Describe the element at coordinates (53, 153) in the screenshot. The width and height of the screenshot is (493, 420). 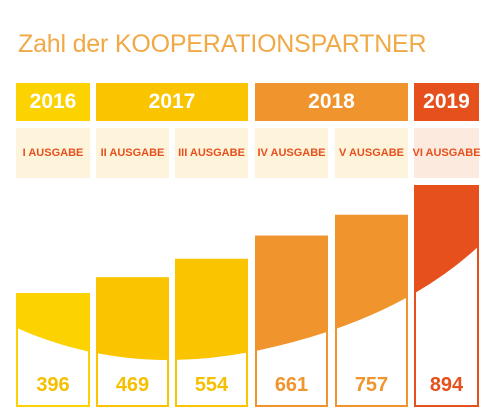
I see `edition-label: I AUSGABE` at that location.